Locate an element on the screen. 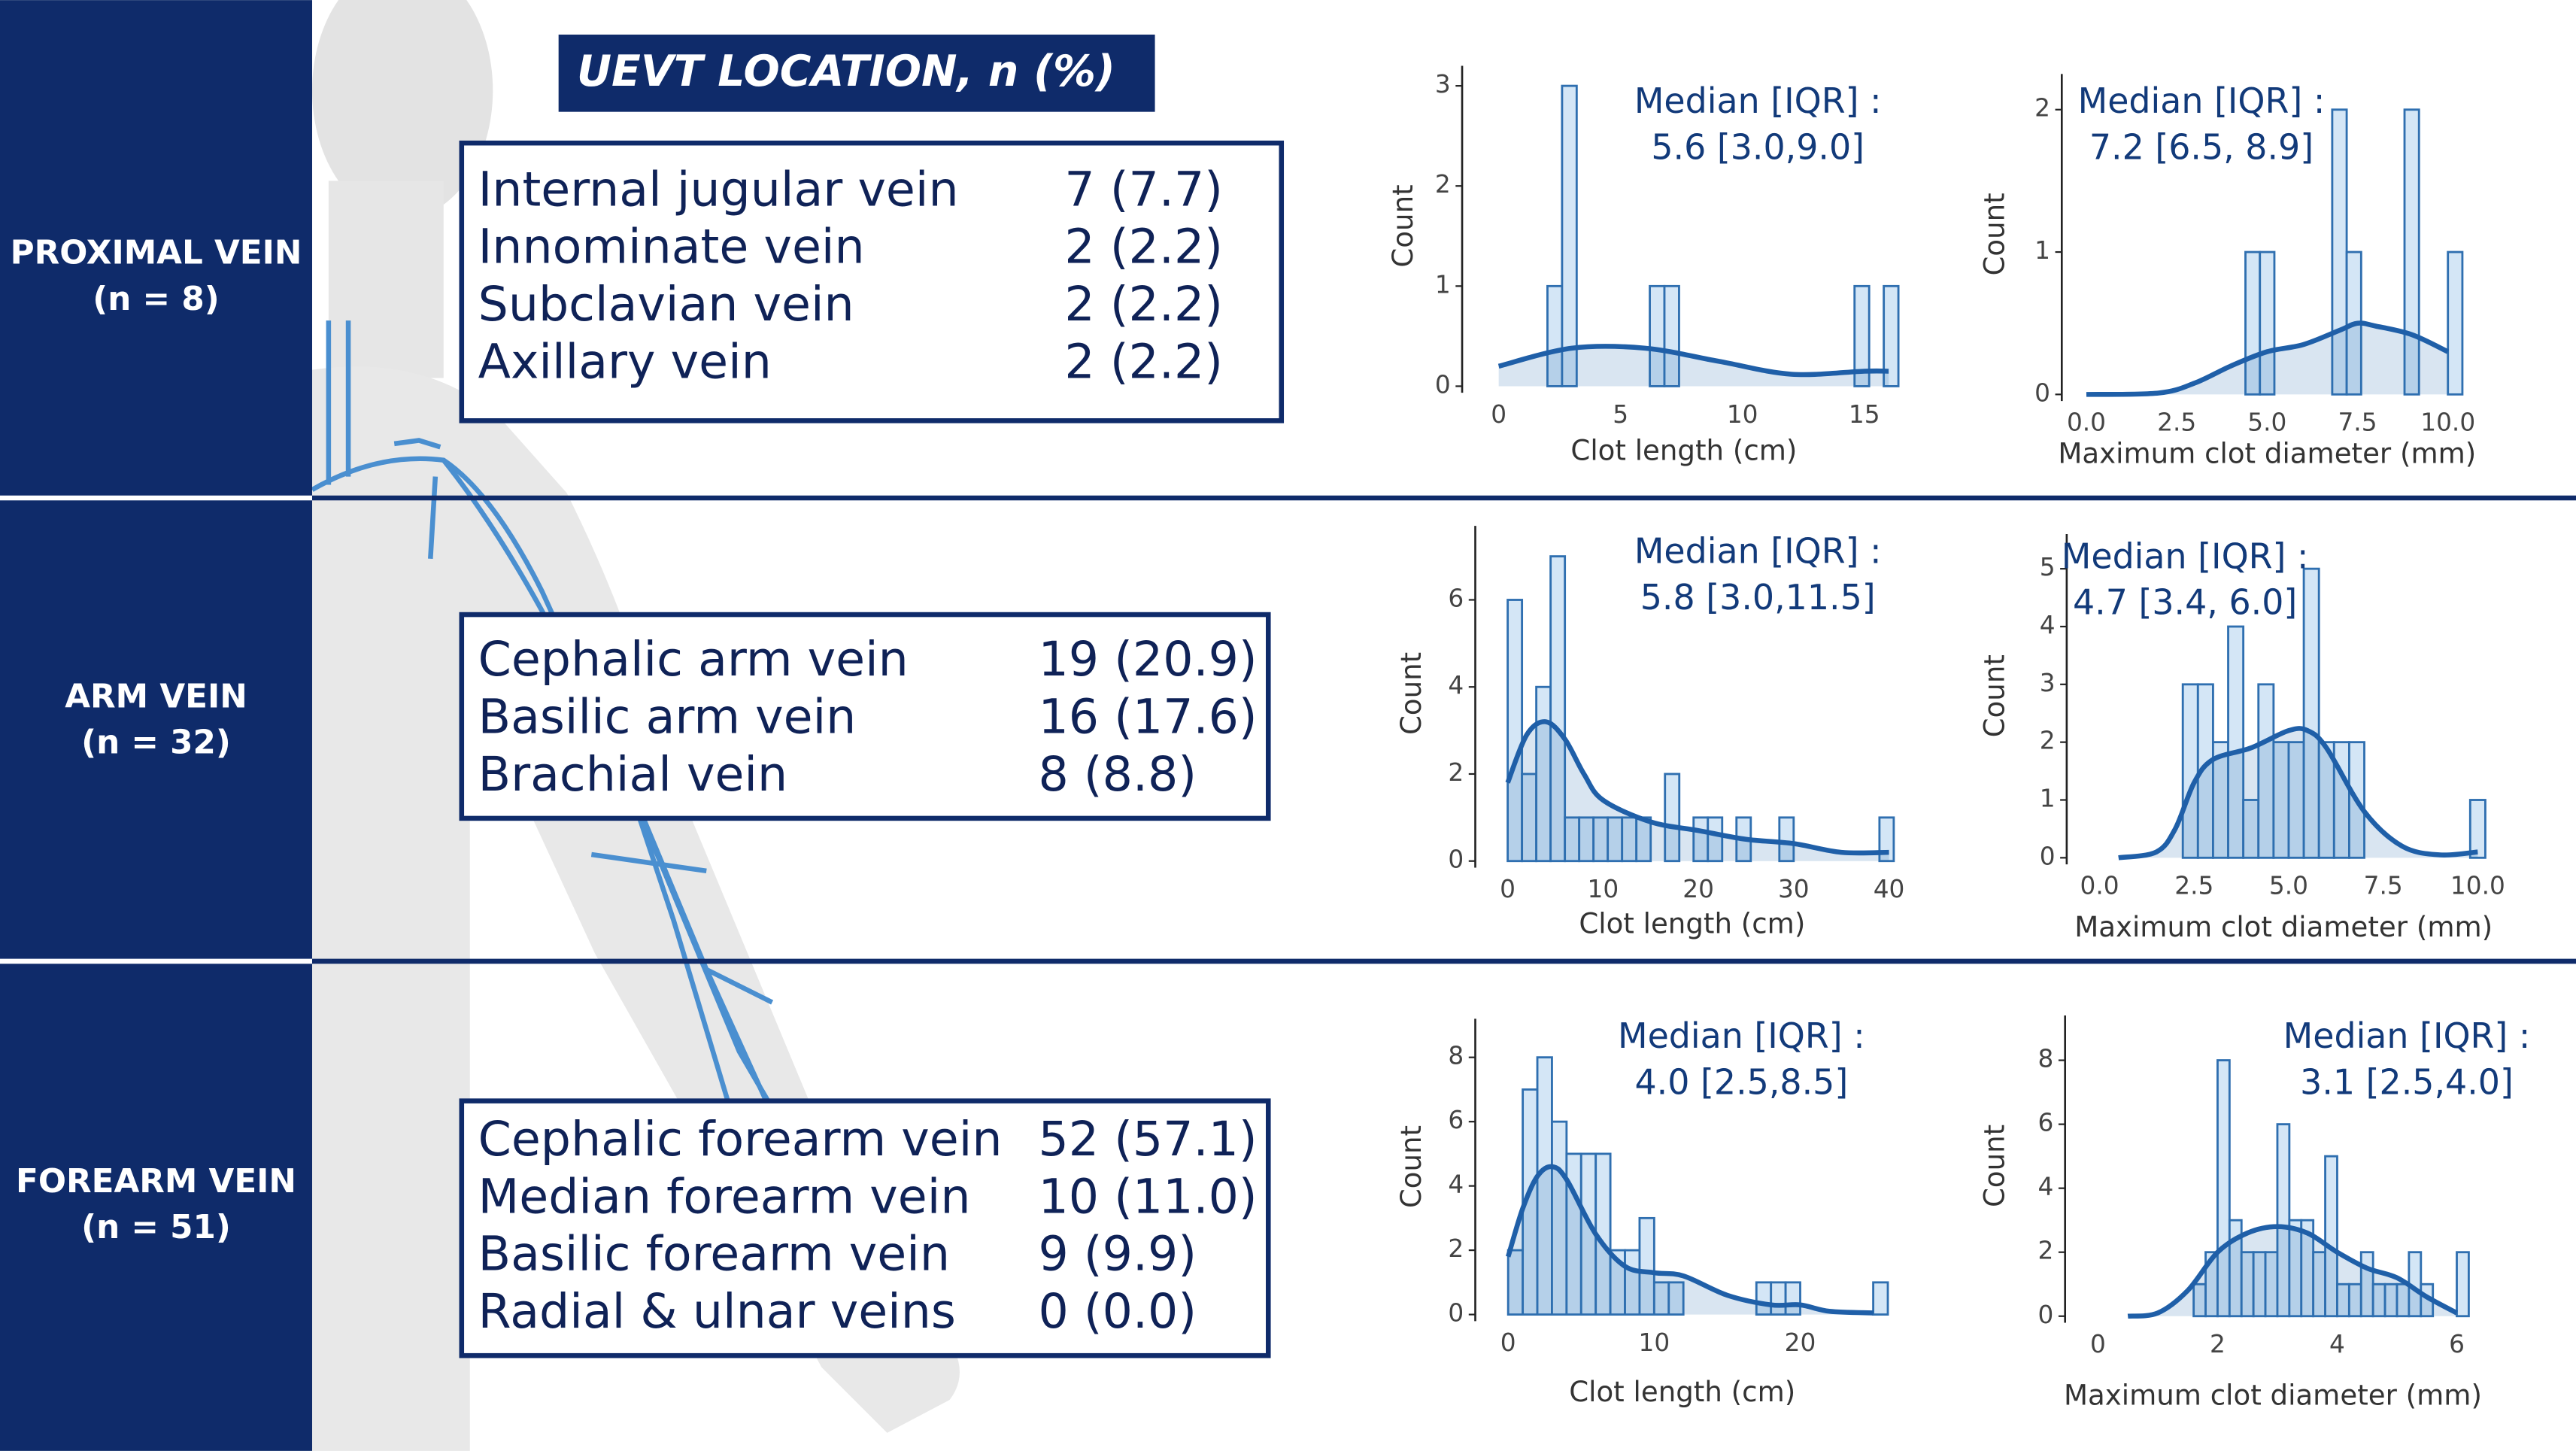 Image resolution: width=2576 pixels, height=1454 pixels. vein-name: Cephalic arm vein is located at coordinates (693, 659).